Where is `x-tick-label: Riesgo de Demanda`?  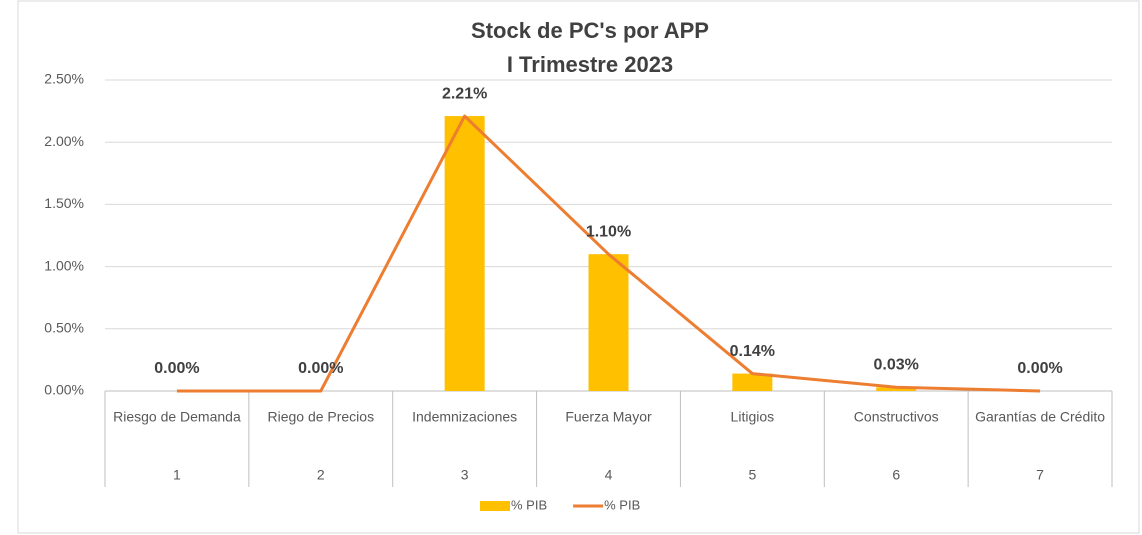 x-tick-label: Riesgo de Demanda is located at coordinates (177, 417).